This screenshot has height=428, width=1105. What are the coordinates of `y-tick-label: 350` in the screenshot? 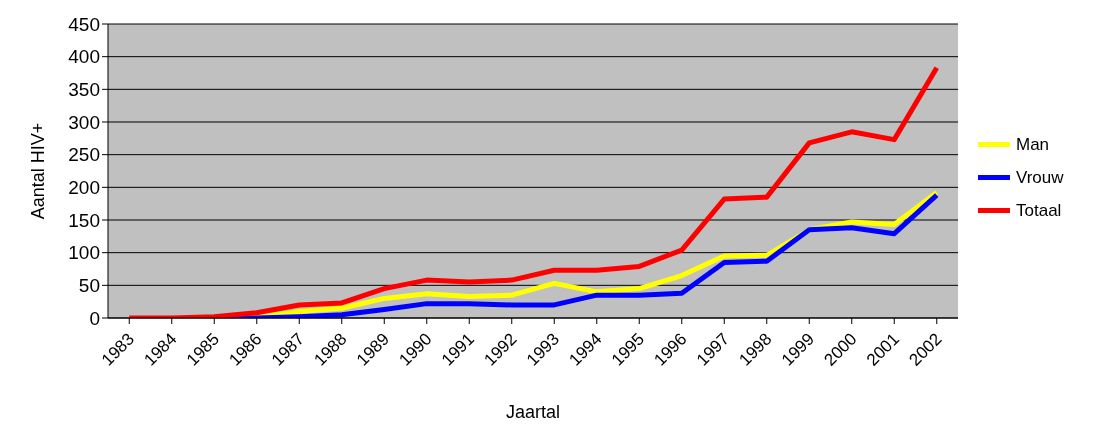 It's located at (84, 90).